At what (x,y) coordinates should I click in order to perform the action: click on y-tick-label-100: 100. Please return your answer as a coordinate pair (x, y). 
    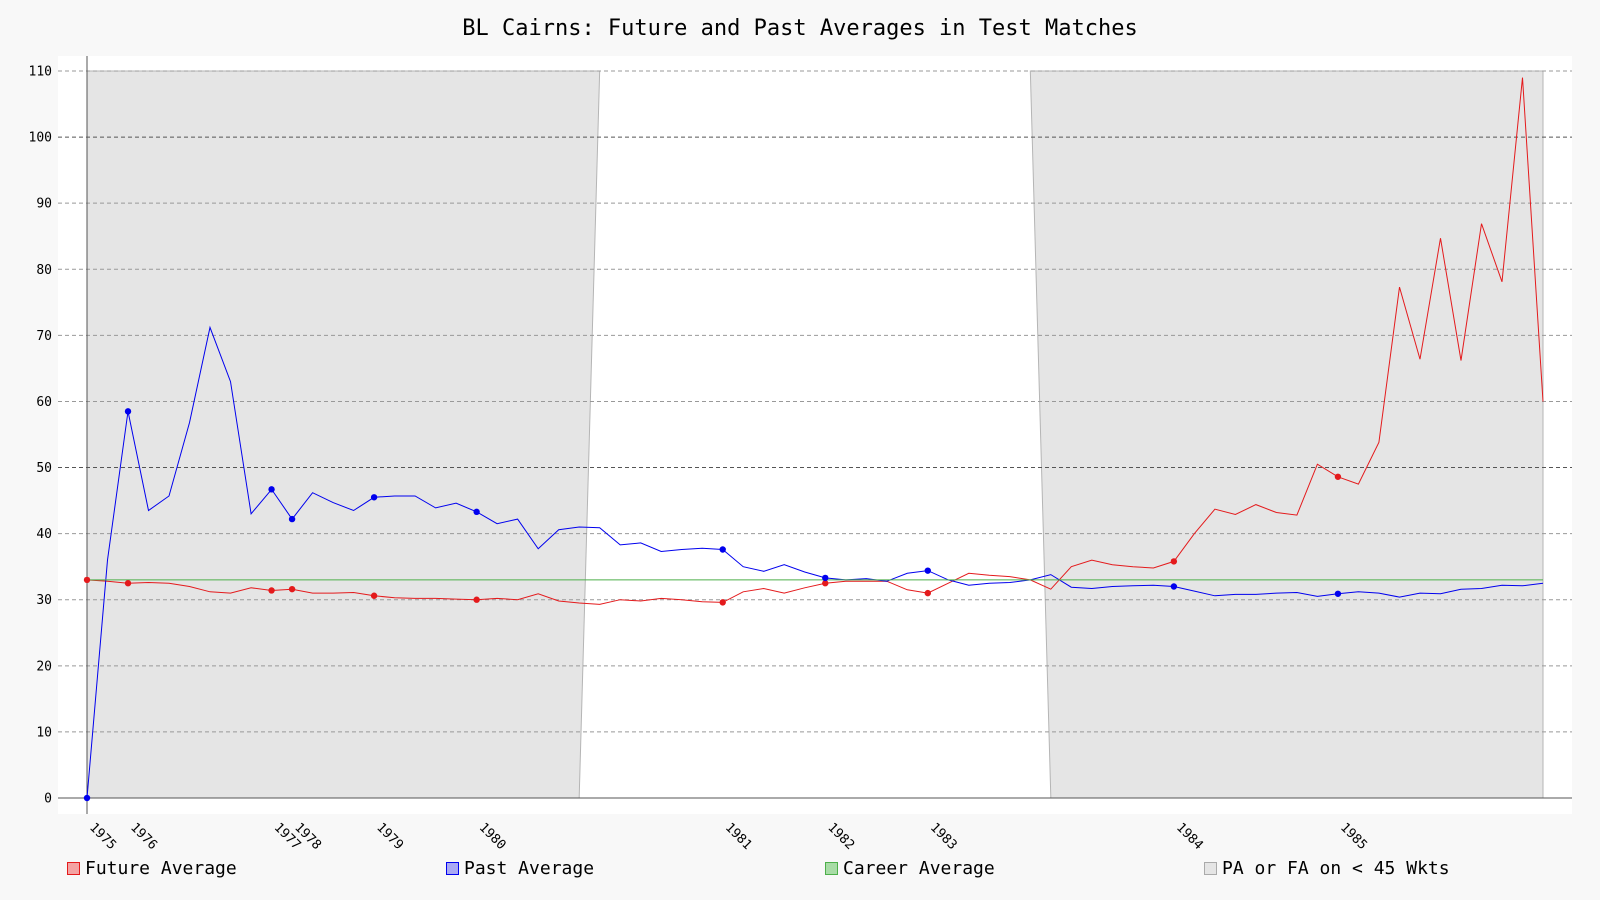
    Looking at the image, I should click on (40, 138).